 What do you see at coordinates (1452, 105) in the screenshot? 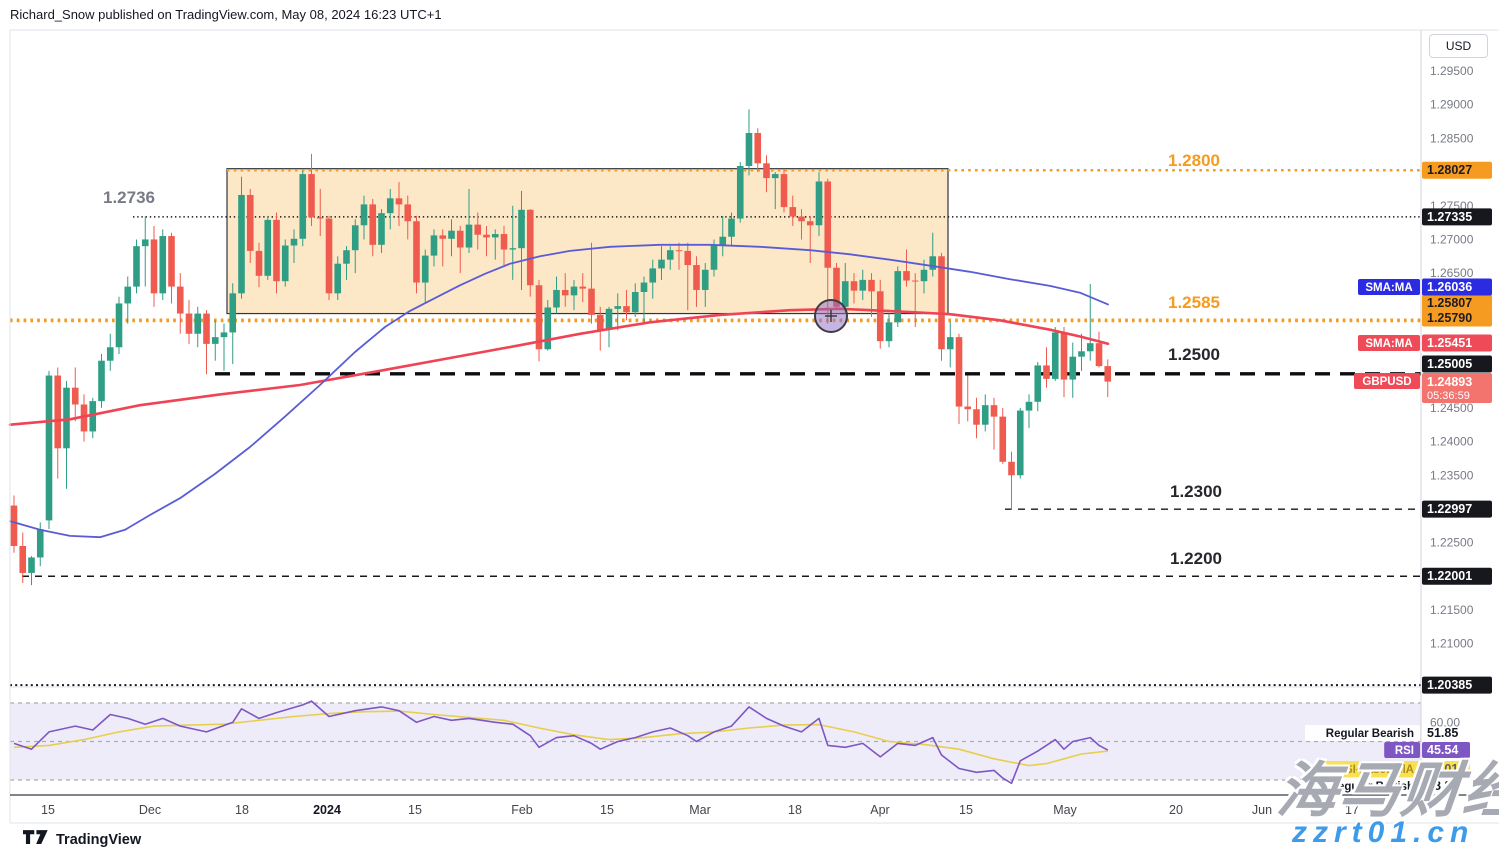
I see `price-tick-label: 1.29000` at bounding box center [1452, 105].